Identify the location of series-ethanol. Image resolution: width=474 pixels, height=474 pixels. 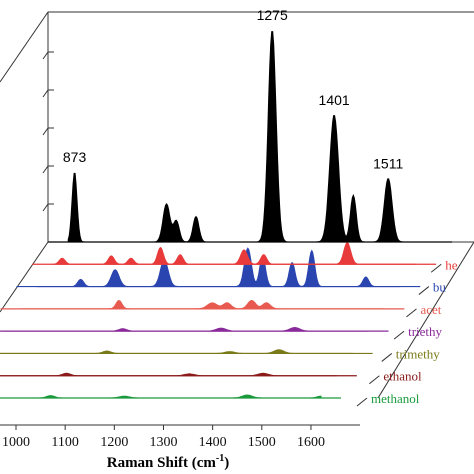
(178, 374).